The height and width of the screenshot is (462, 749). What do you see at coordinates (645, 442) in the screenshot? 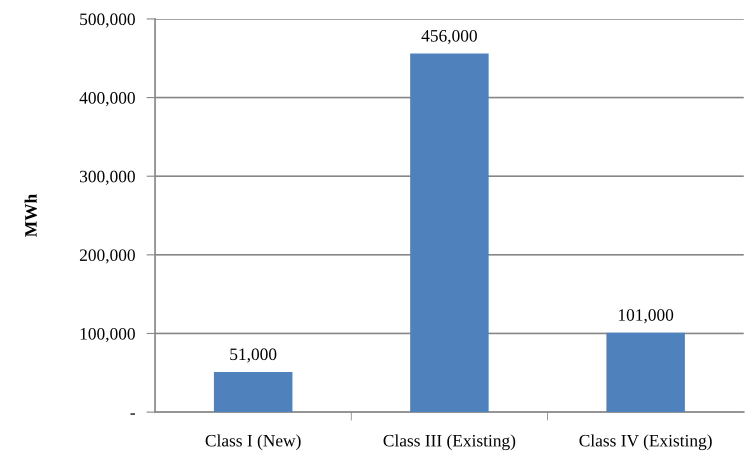
I see `x-tick-label: Class IV (Existing)` at bounding box center [645, 442].